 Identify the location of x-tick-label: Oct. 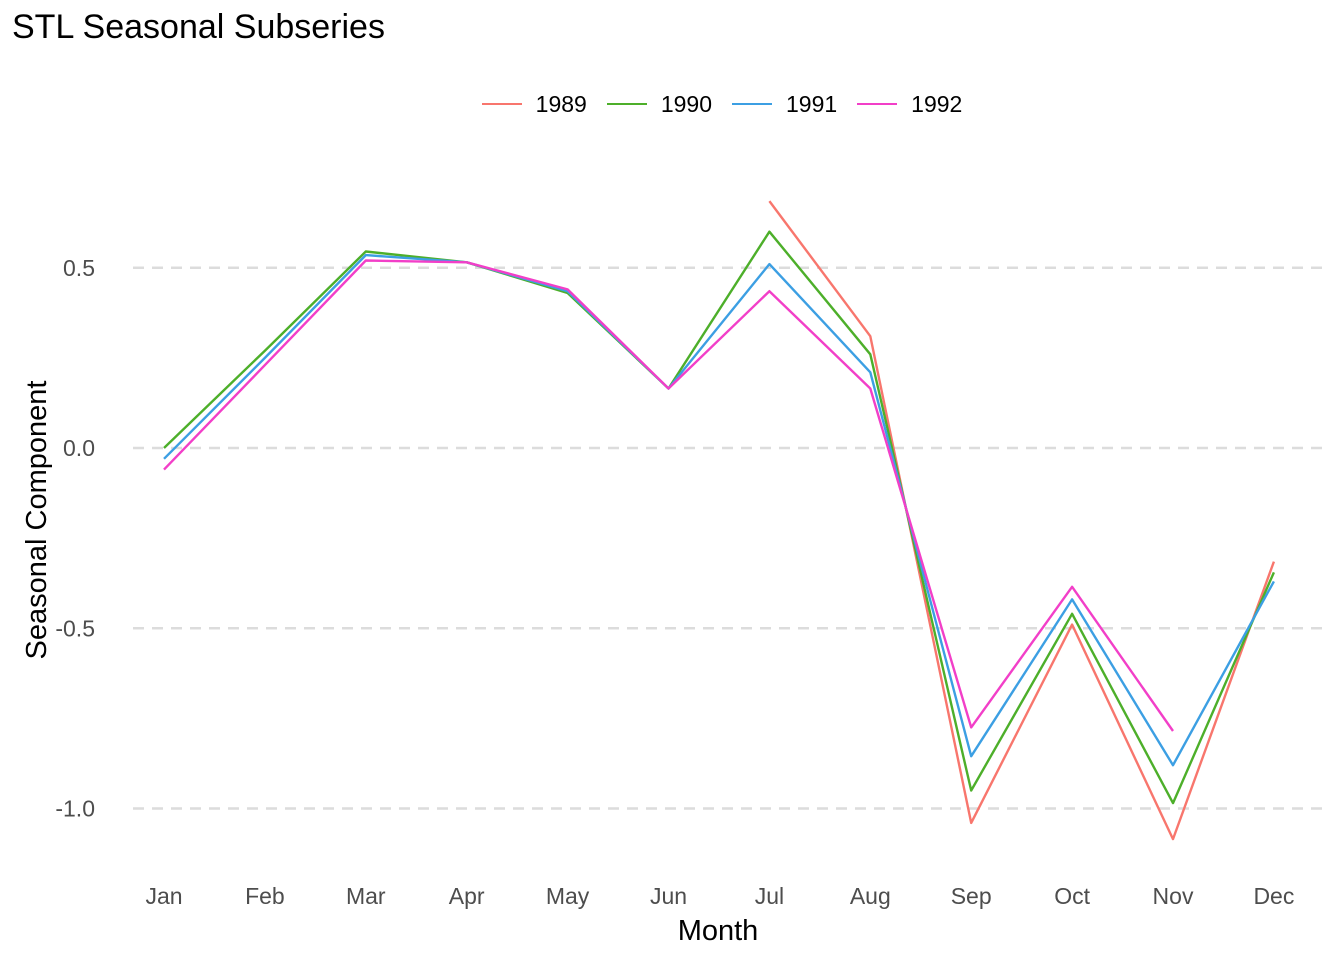
(1072, 896).